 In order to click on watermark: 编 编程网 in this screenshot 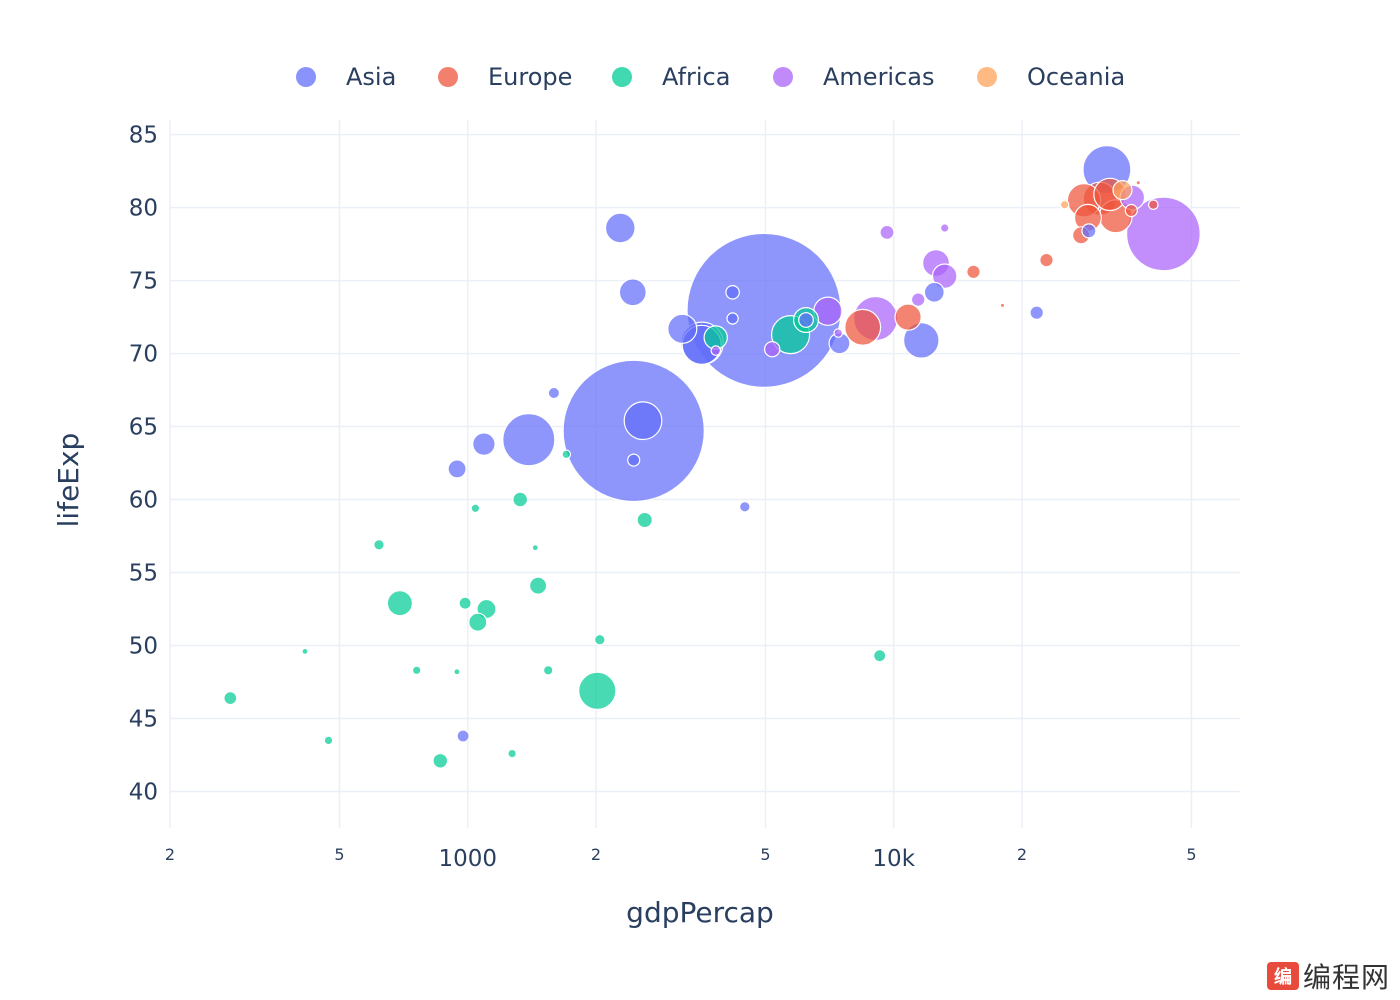, I will do `click(1328, 976)`.